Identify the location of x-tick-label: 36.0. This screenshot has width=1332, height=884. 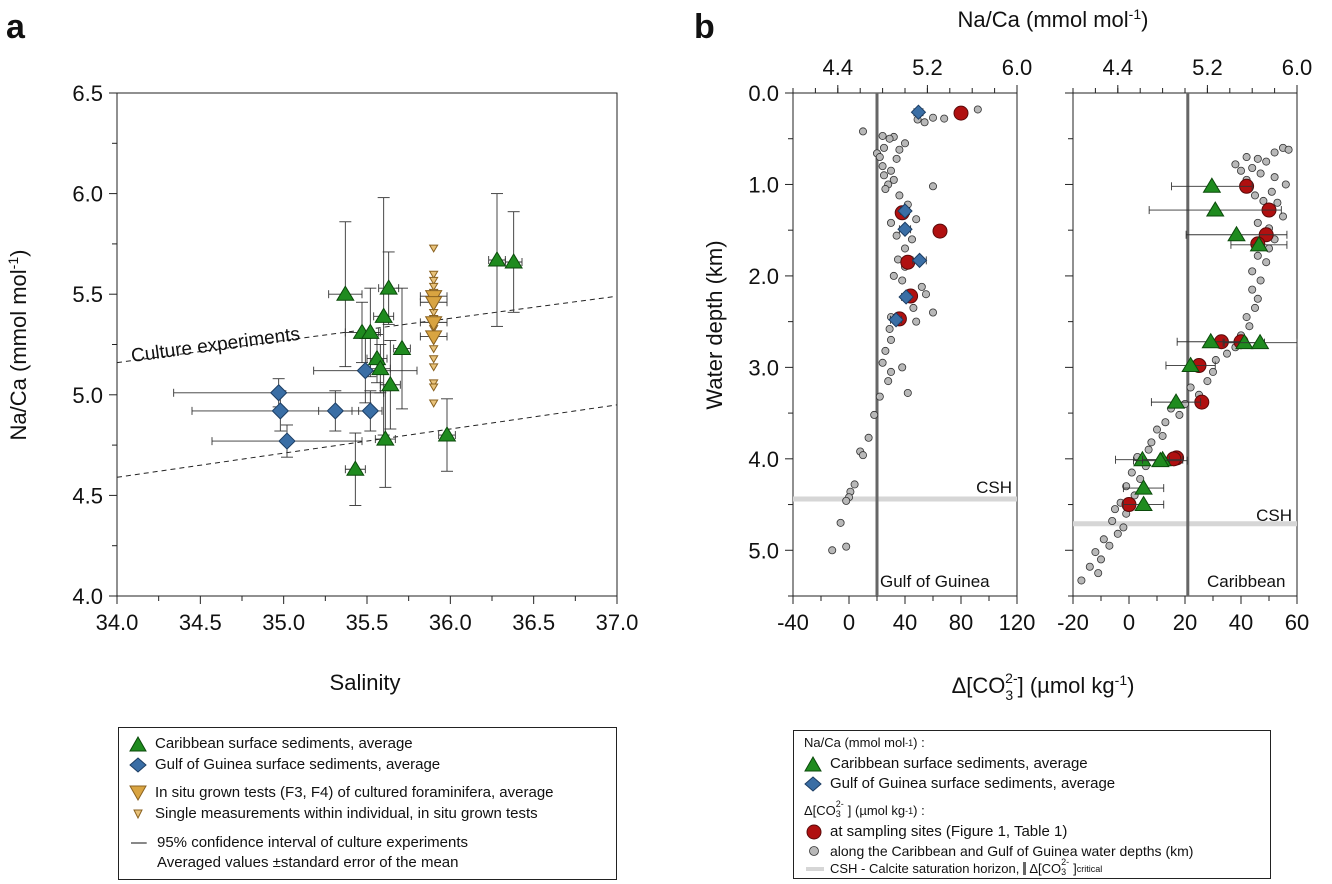
(450, 622).